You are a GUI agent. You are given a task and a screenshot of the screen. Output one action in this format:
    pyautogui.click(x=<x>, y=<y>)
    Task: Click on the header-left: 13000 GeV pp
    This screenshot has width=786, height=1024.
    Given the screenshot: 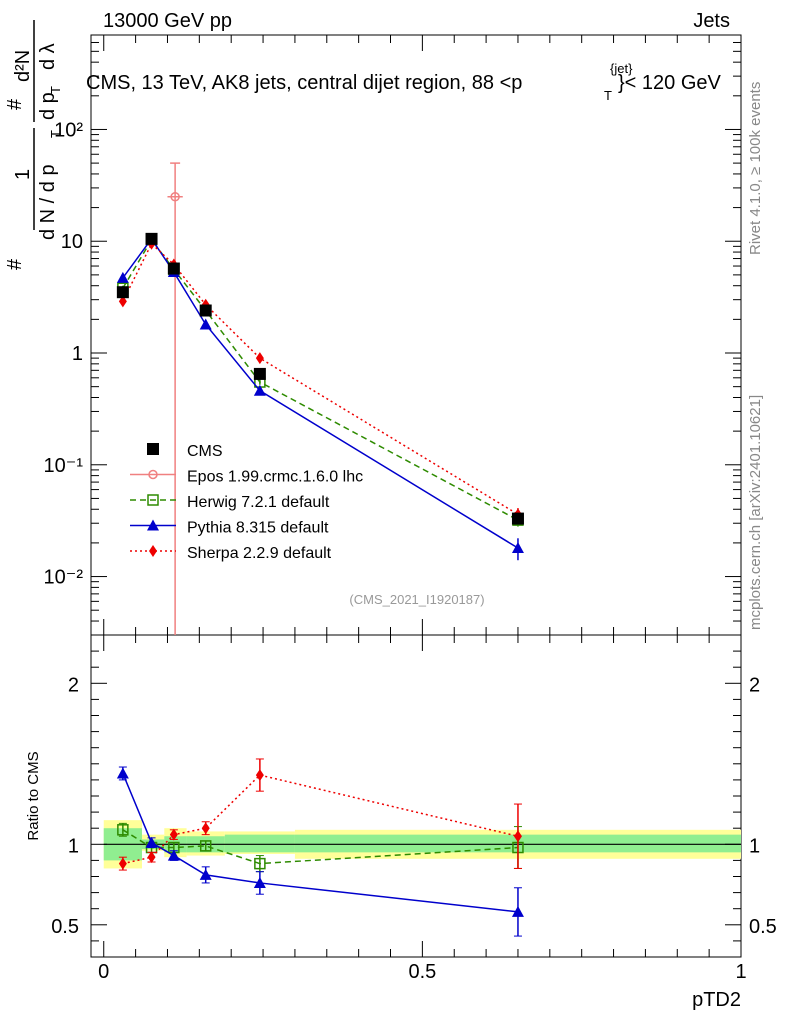 What is the action you would take?
    pyautogui.click(x=167, y=21)
    